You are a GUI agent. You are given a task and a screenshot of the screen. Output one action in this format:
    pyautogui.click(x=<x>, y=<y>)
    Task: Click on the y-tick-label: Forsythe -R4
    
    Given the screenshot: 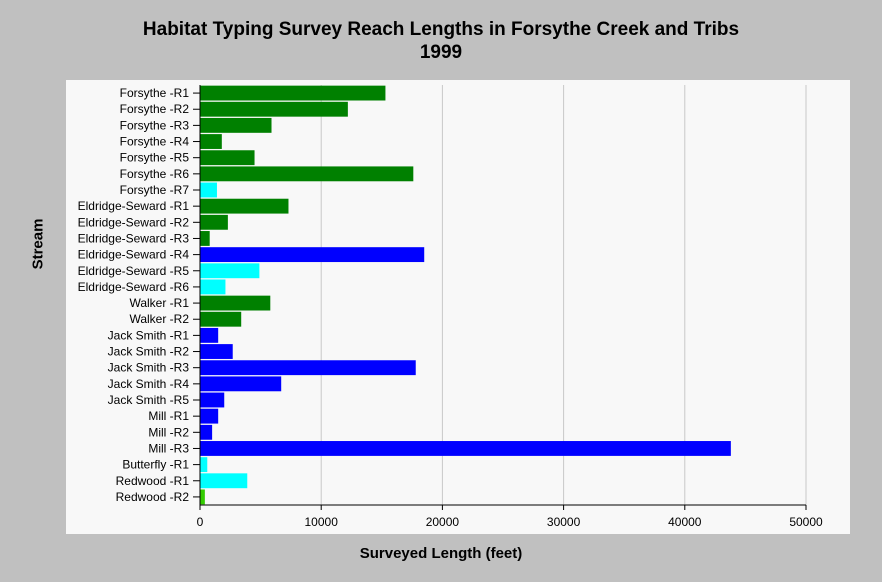 What is the action you would take?
    pyautogui.click(x=155, y=142)
    